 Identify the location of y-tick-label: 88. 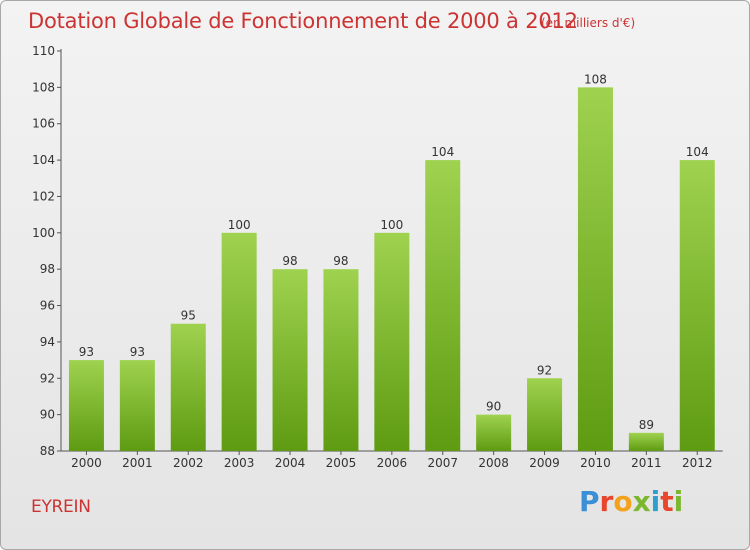
(47, 451).